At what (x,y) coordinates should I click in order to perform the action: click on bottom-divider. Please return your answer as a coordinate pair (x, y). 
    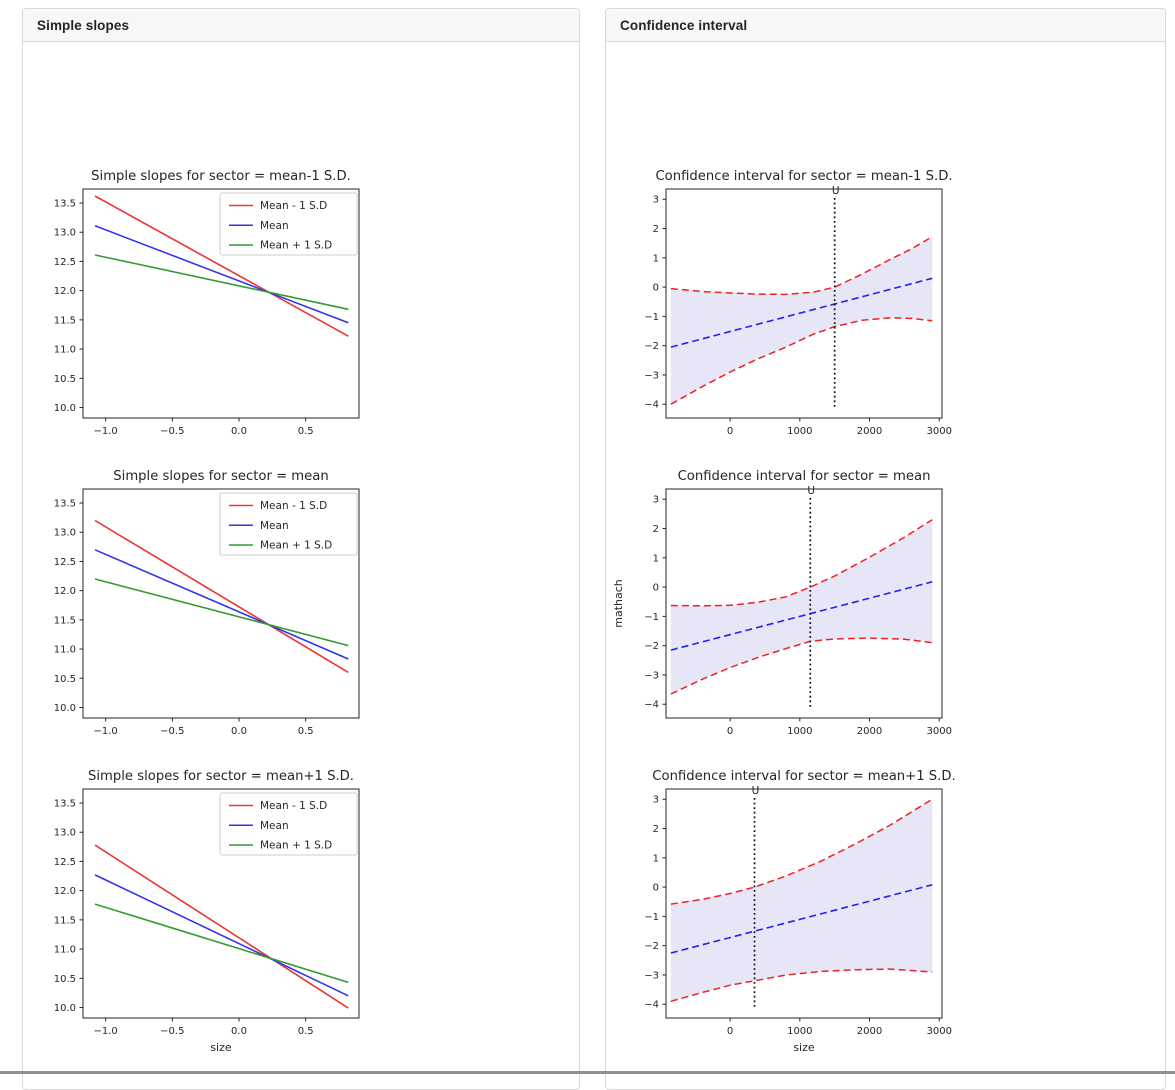
    Looking at the image, I should click on (587, 1072).